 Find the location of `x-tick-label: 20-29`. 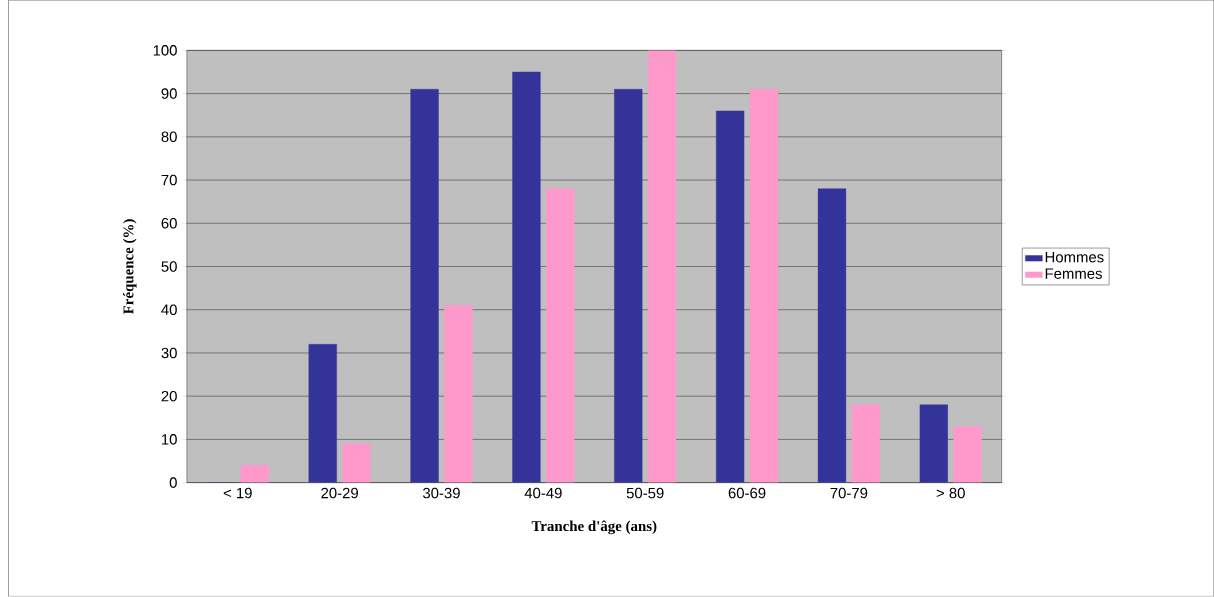

x-tick-label: 20-29 is located at coordinates (339, 493).